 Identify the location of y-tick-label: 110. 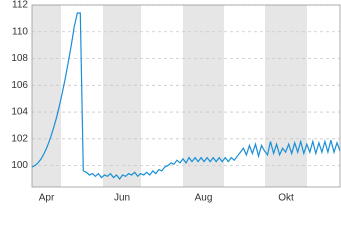
(20, 31).